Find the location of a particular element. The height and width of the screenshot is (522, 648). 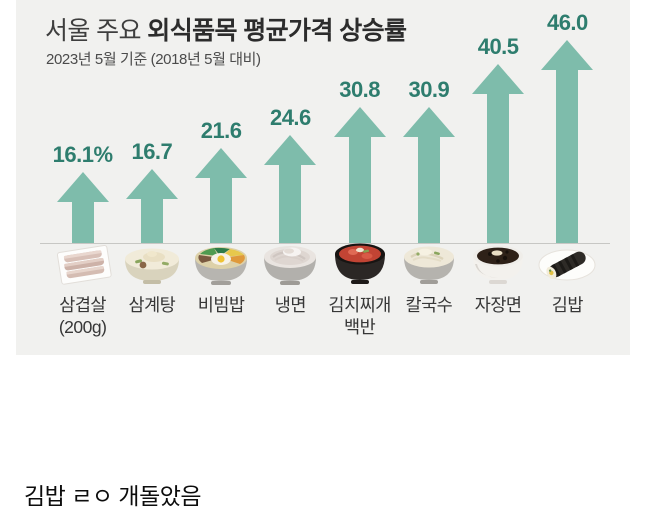

item-label: 삼겹살 (200g) is located at coordinates (82, 316).